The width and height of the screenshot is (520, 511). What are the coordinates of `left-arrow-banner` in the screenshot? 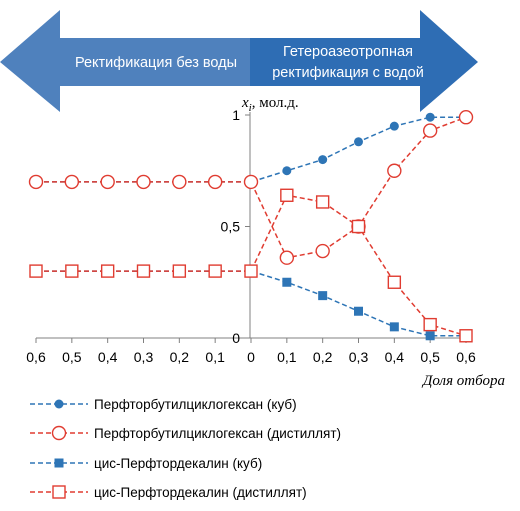 It's located at (125, 61).